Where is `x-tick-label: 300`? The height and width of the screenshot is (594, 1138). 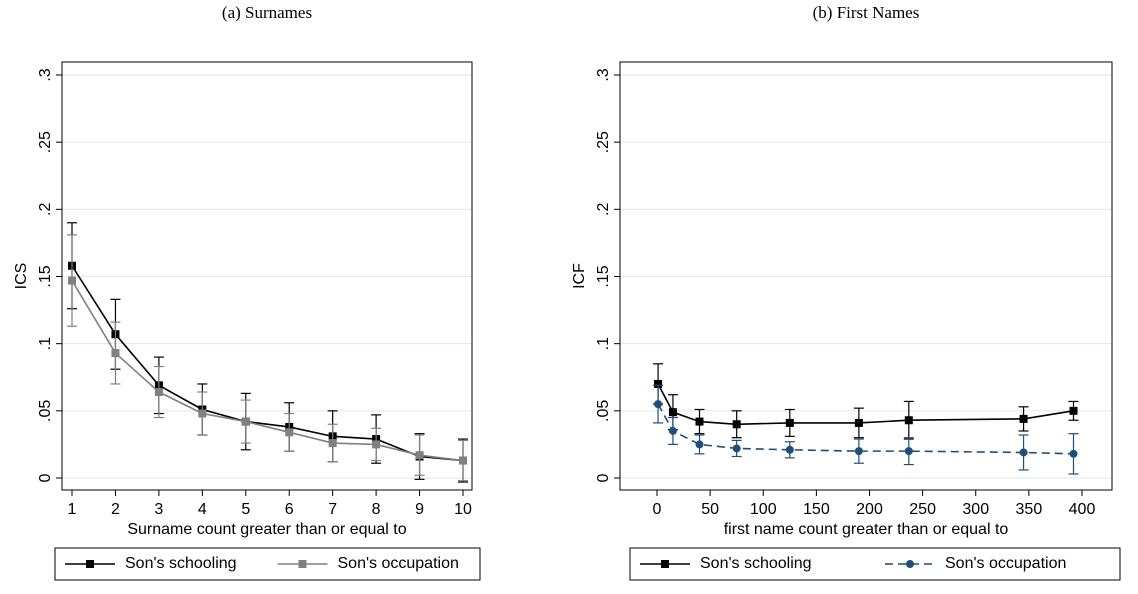 x-tick-label: 300 is located at coordinates (975, 509).